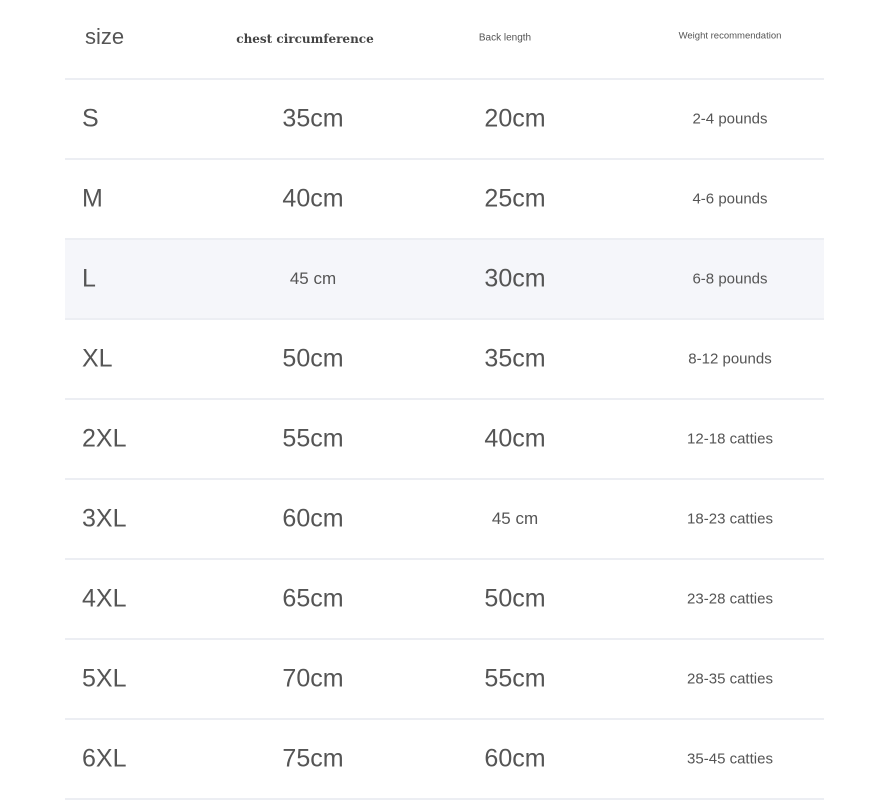 The width and height of the screenshot is (886, 800). I want to click on back-length-cell: 20cm, so click(515, 118).